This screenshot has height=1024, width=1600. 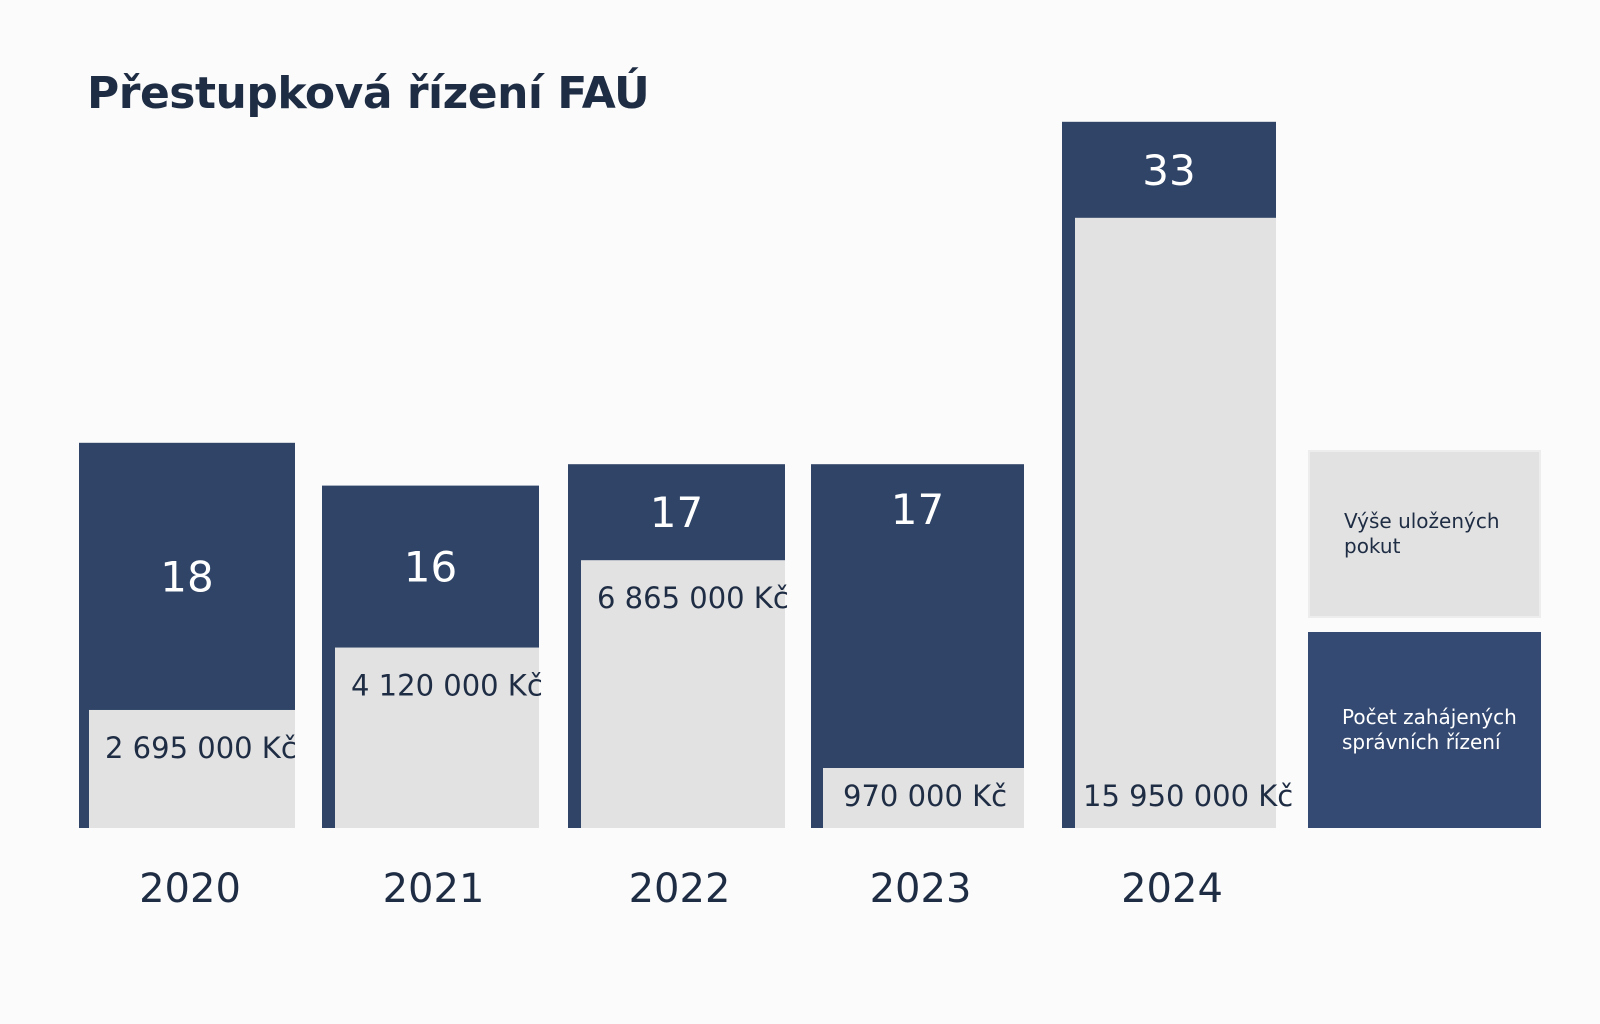 I want to click on count-bar-2023, so click(x=917, y=646).